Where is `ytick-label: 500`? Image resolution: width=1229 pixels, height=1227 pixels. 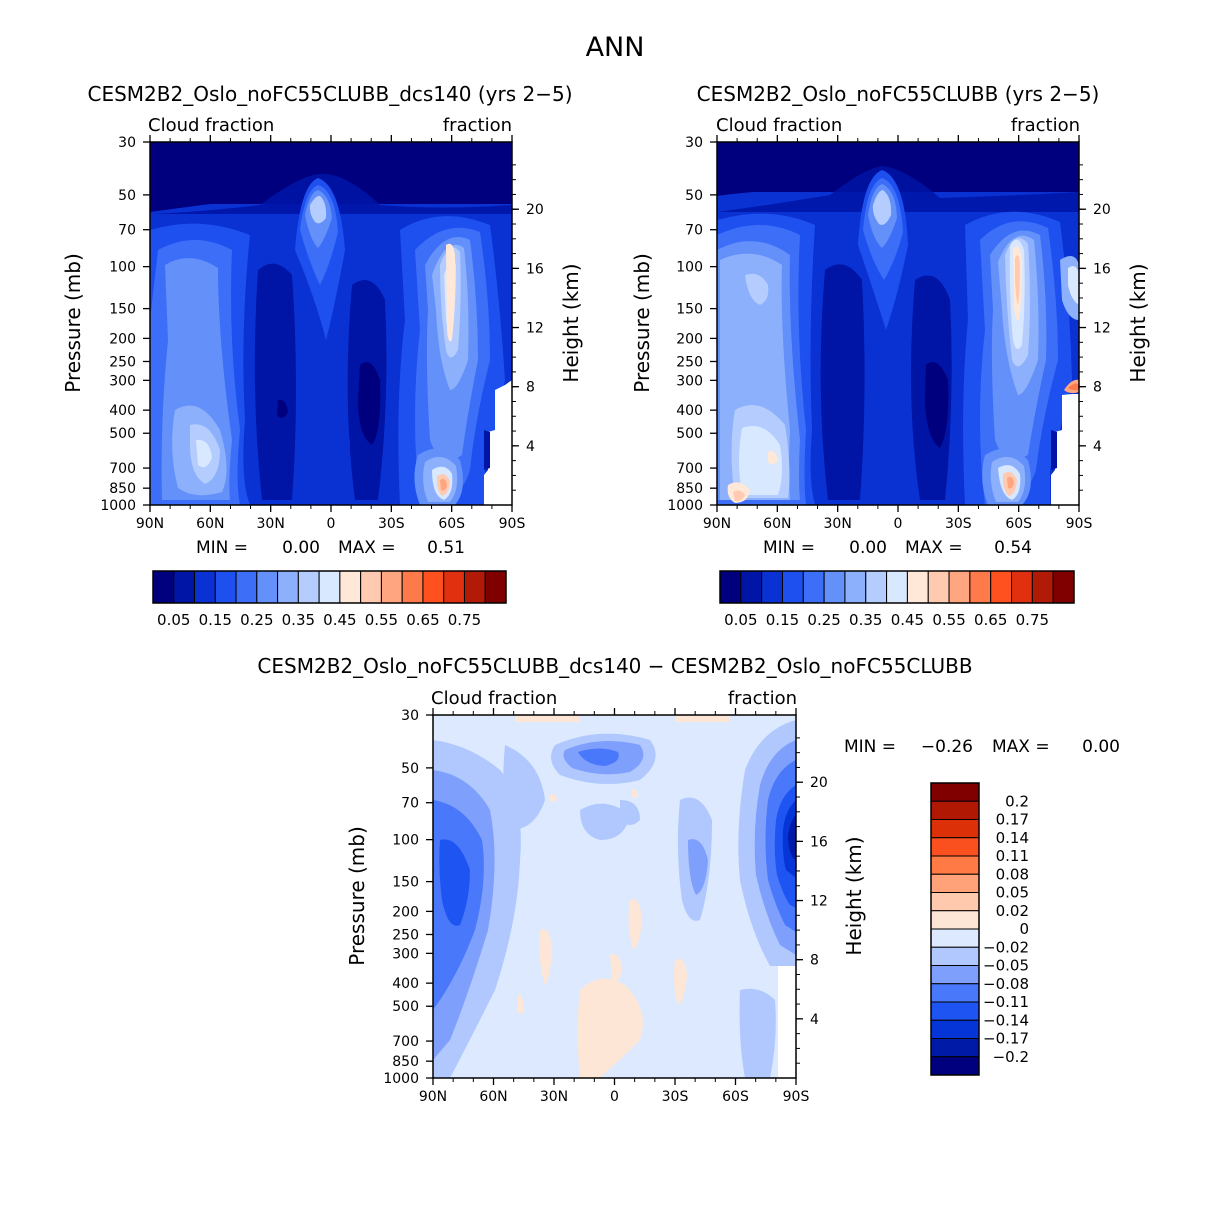
ytick-label: 500 is located at coordinates (689, 434).